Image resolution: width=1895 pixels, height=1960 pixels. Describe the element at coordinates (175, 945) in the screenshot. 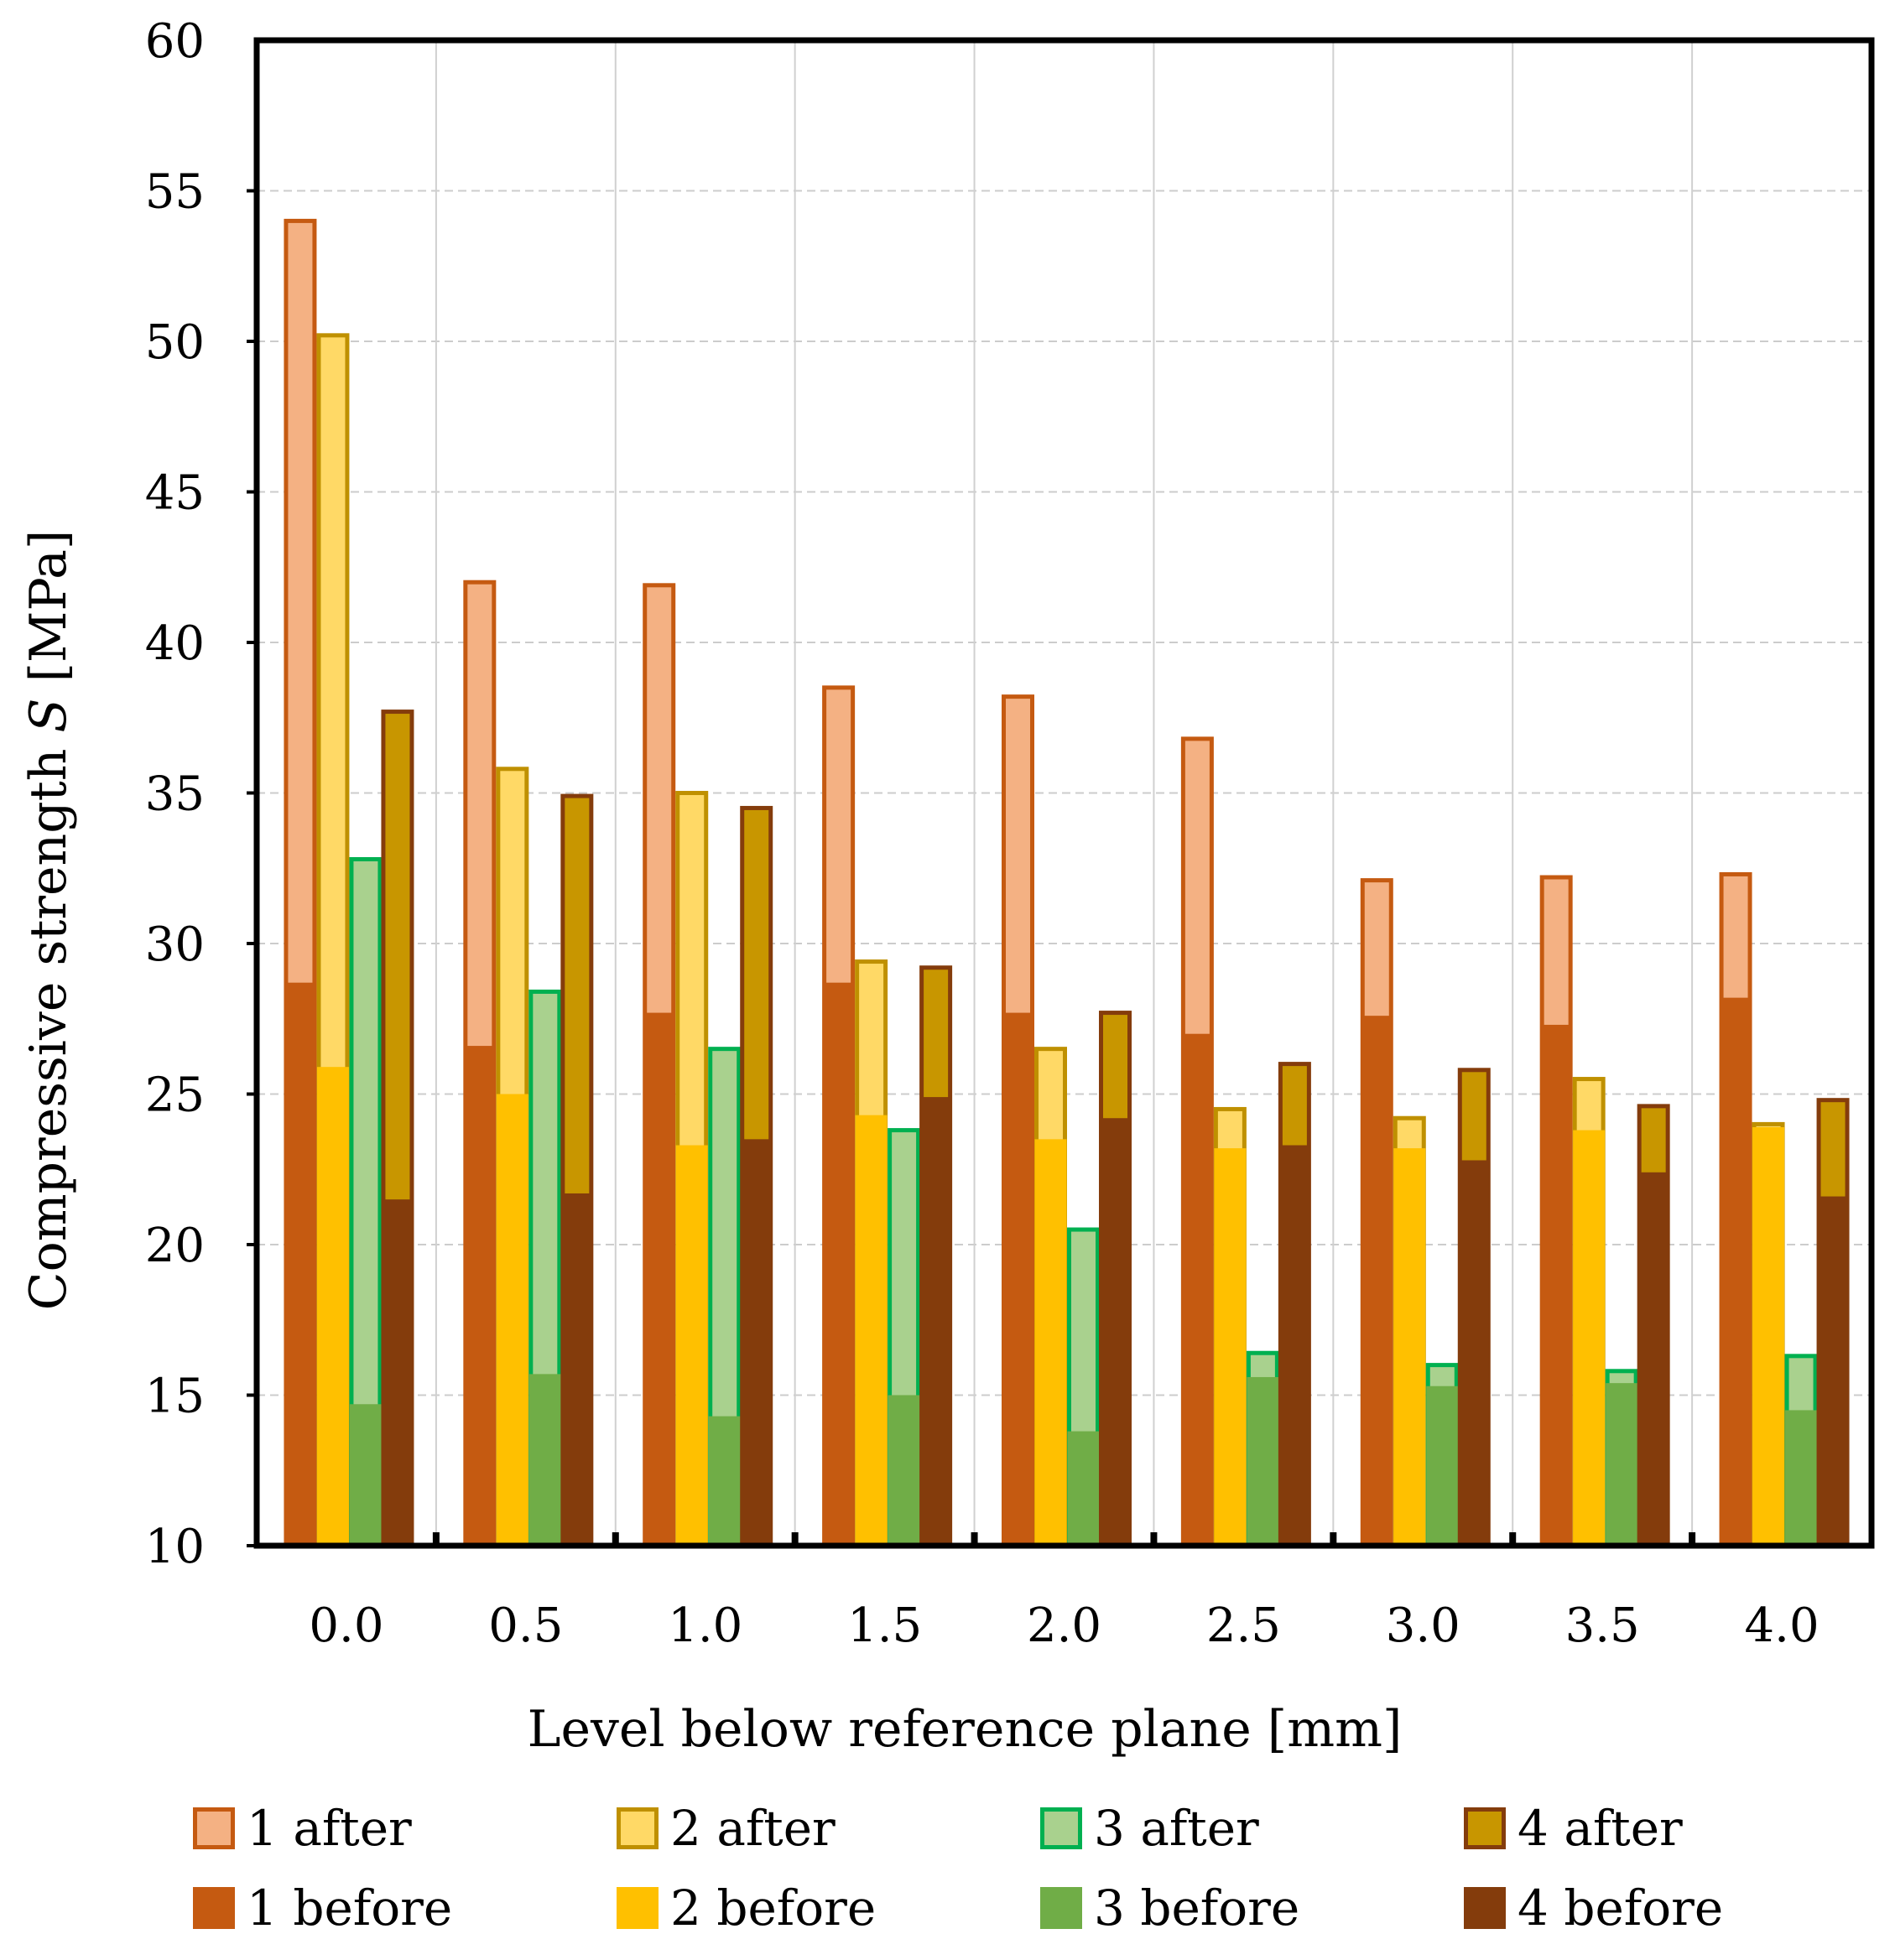

I see `y-tick-label: 30` at that location.